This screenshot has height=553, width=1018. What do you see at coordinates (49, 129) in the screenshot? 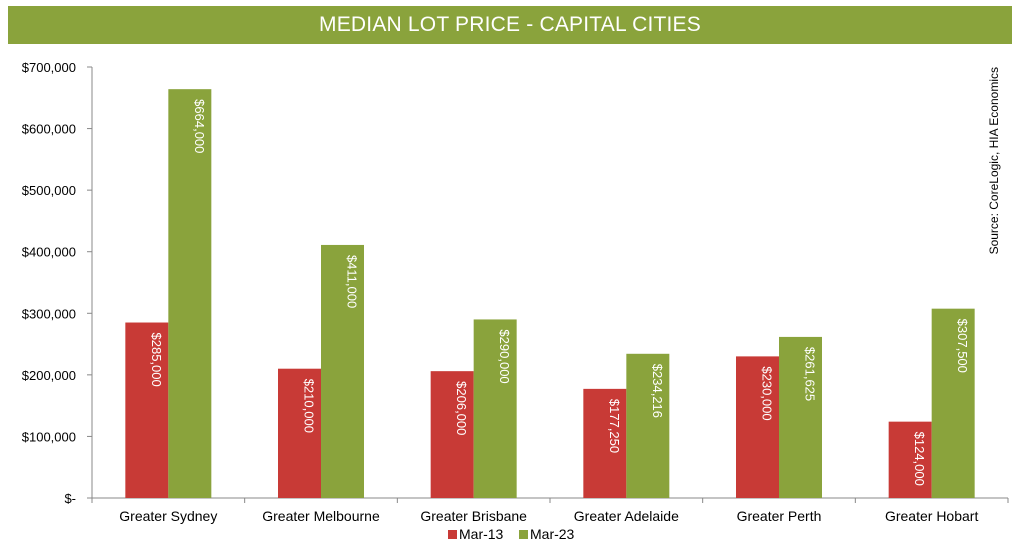
I see `y-tick-label: $600,000` at bounding box center [49, 129].